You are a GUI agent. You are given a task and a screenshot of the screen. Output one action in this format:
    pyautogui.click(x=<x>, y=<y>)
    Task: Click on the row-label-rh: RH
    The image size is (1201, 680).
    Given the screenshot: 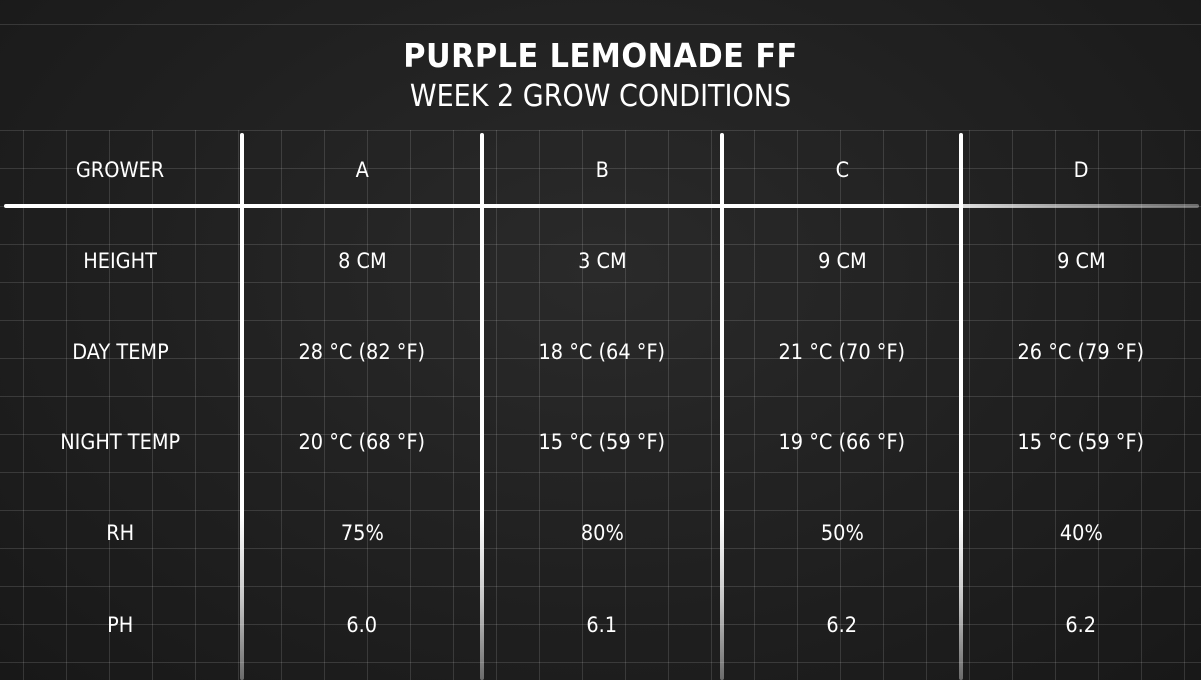 What is the action you would take?
    pyautogui.click(x=120, y=533)
    